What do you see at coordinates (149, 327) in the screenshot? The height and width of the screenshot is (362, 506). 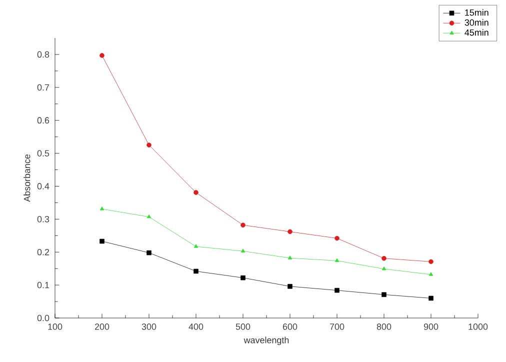 I see `x-tick-label: 300` at bounding box center [149, 327].